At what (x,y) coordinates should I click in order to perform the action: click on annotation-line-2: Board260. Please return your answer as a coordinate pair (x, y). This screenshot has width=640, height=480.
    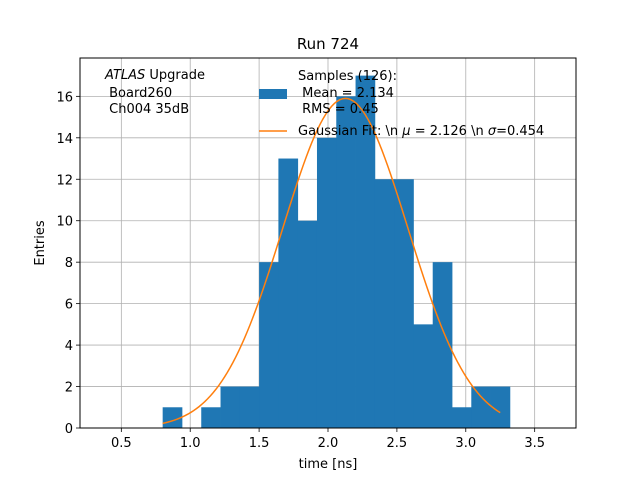
    Looking at the image, I should click on (138, 93).